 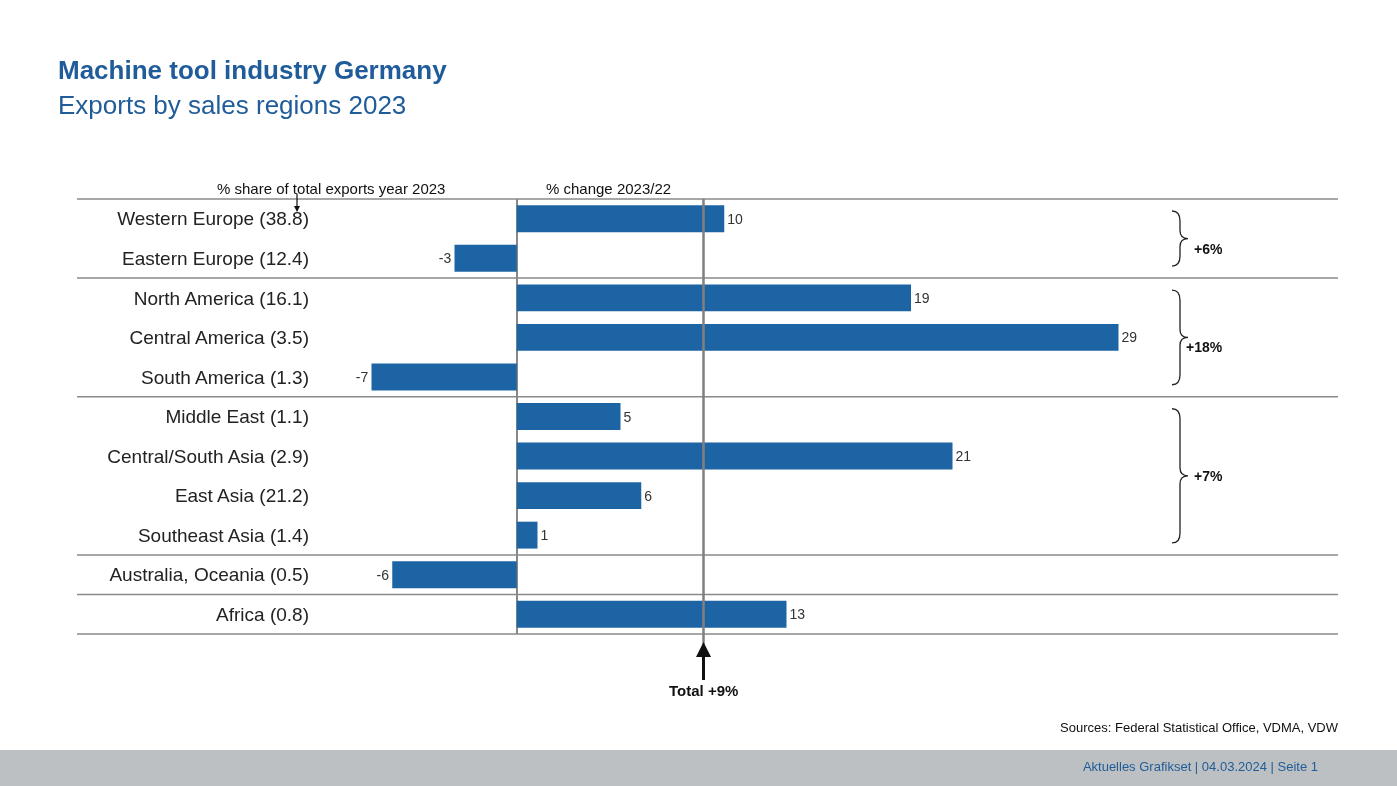 I want to click on source-note: Sources: Federal Statistical Office, VDMA, VDW, so click(x=1199, y=727).